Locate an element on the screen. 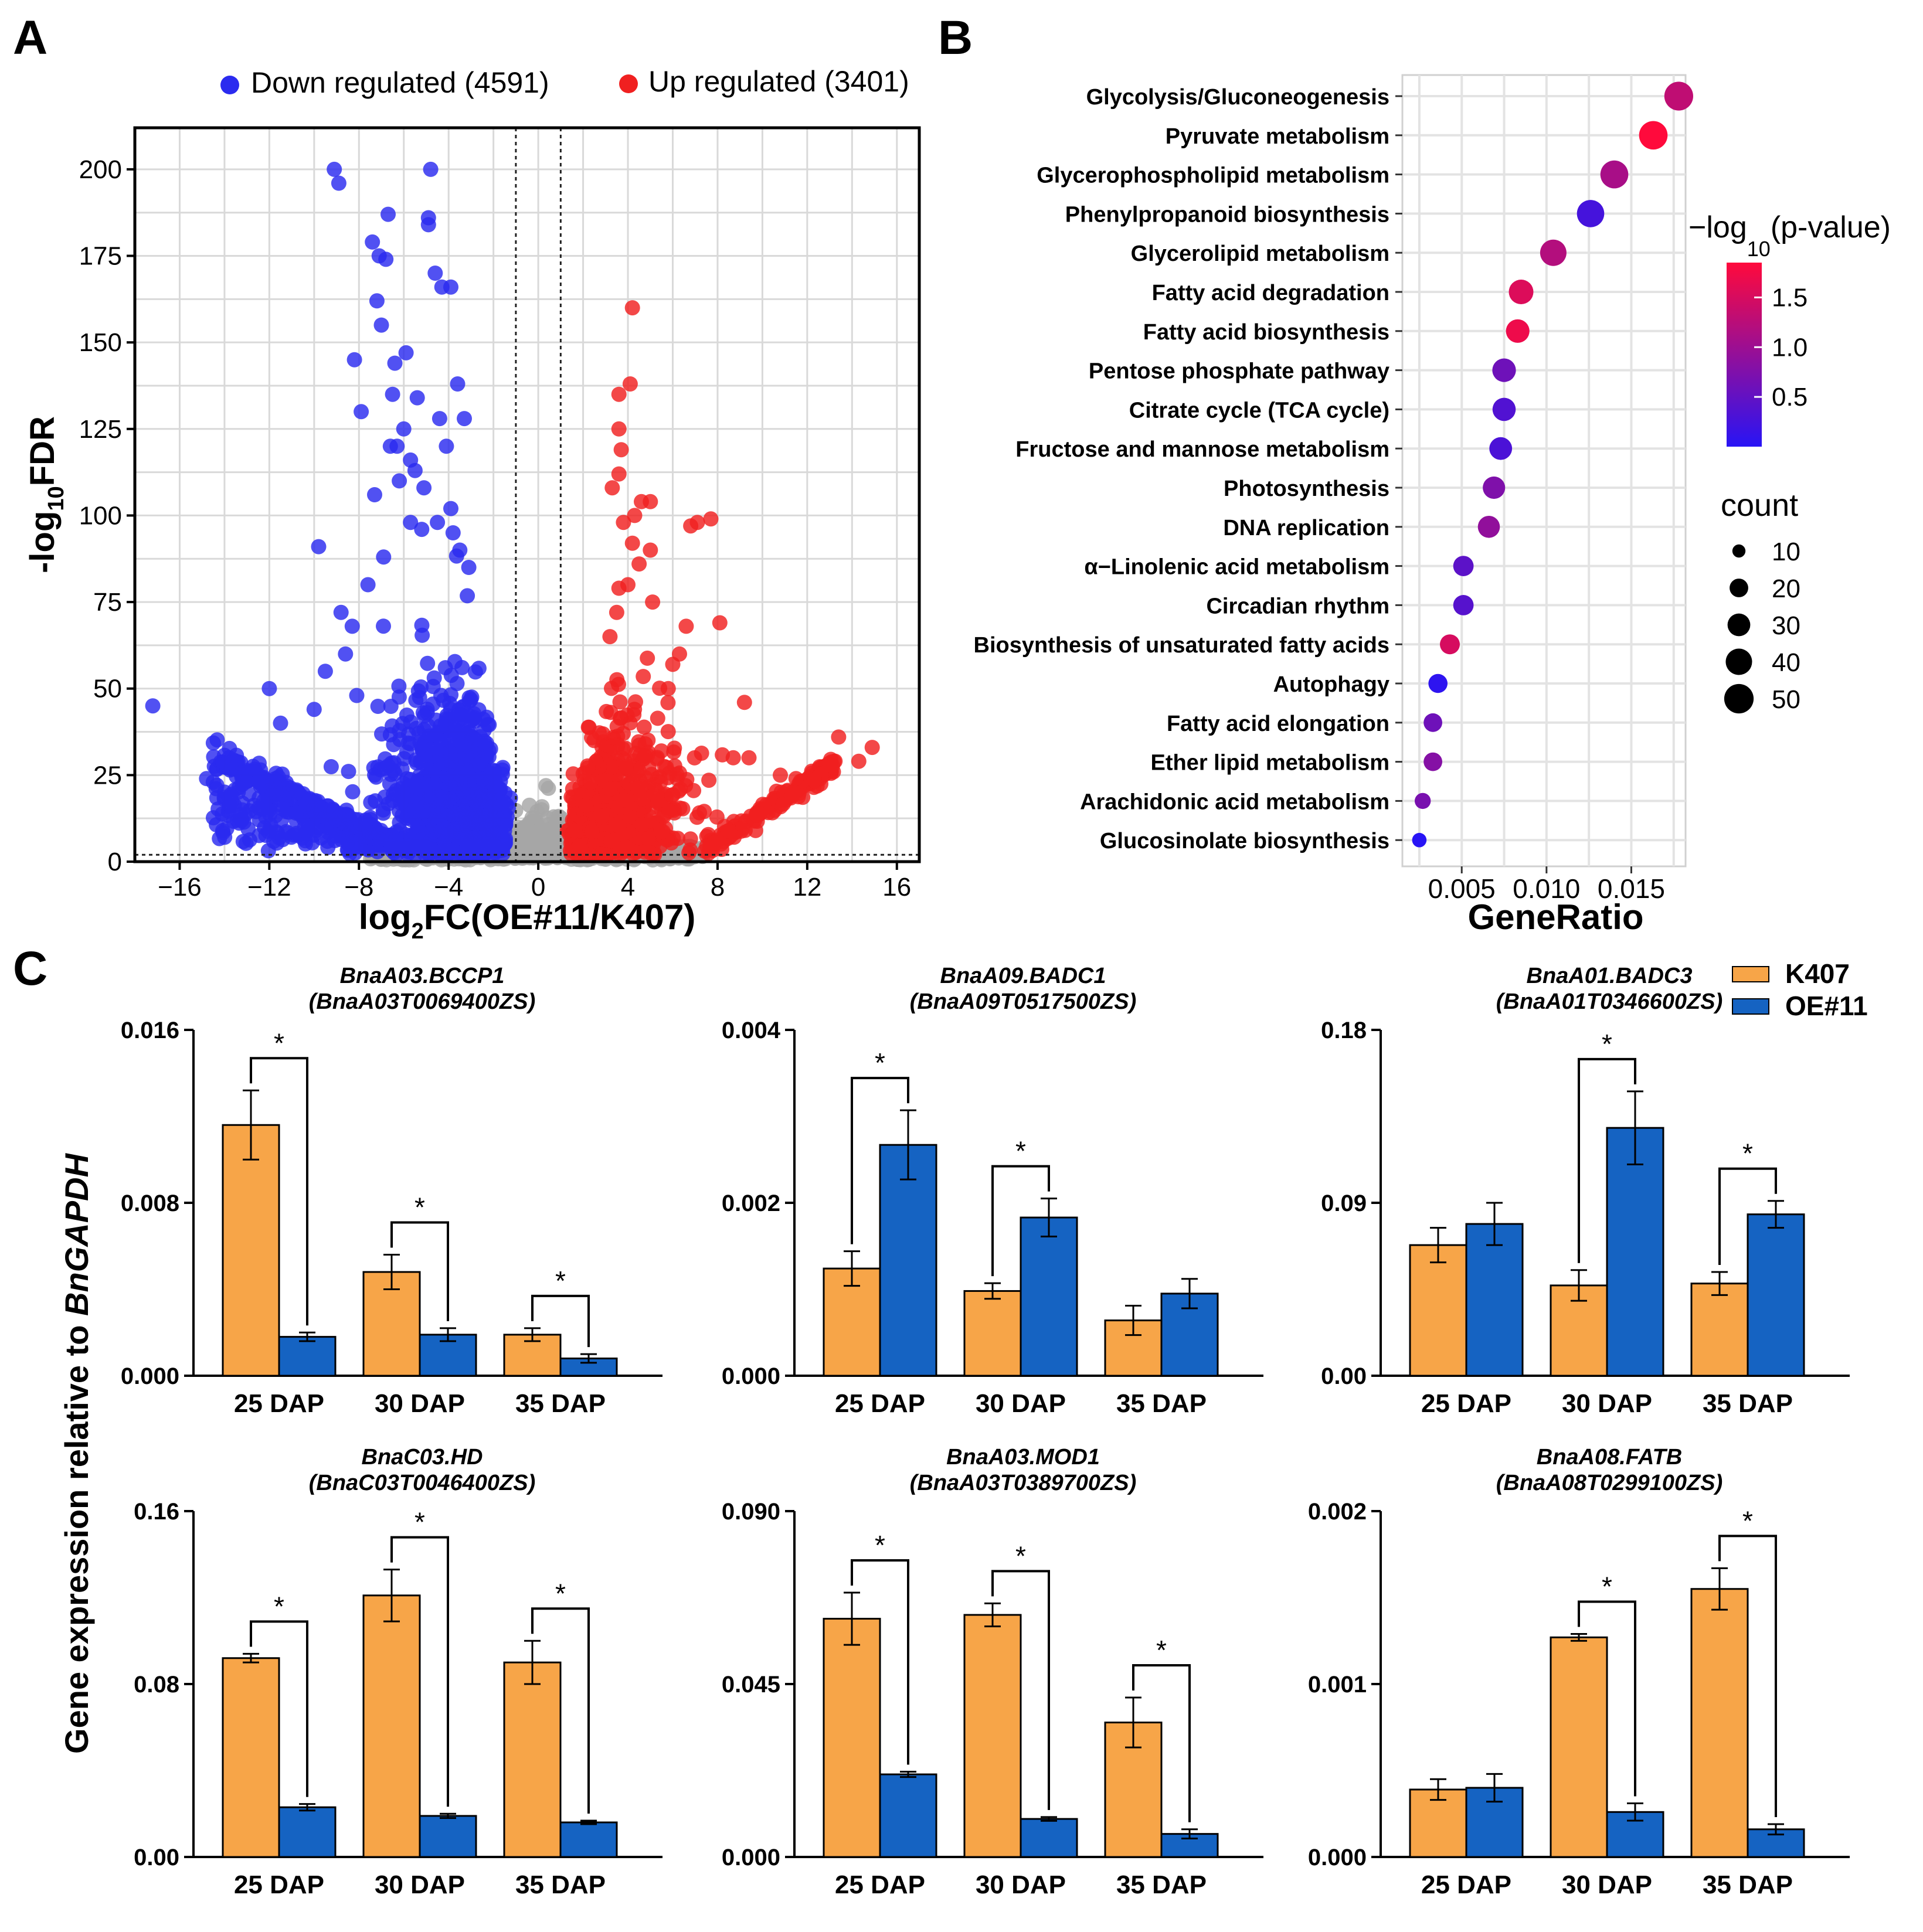 The image size is (1923, 1932). gene-id: (BnaA08T0299100ZS) is located at coordinates (1610, 1483).